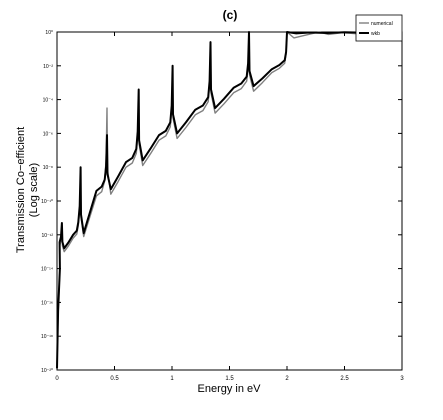 The width and height of the screenshot is (443, 420). I want to click on y-axis-label-line2: (Log scale), so click(34, 190).